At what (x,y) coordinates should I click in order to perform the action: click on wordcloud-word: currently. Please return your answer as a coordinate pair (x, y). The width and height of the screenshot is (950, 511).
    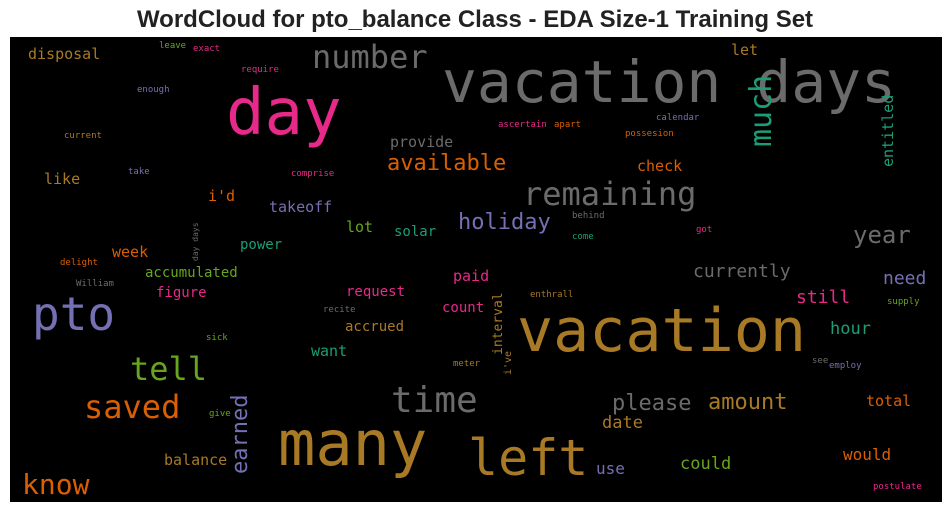
    Looking at the image, I should click on (742, 271).